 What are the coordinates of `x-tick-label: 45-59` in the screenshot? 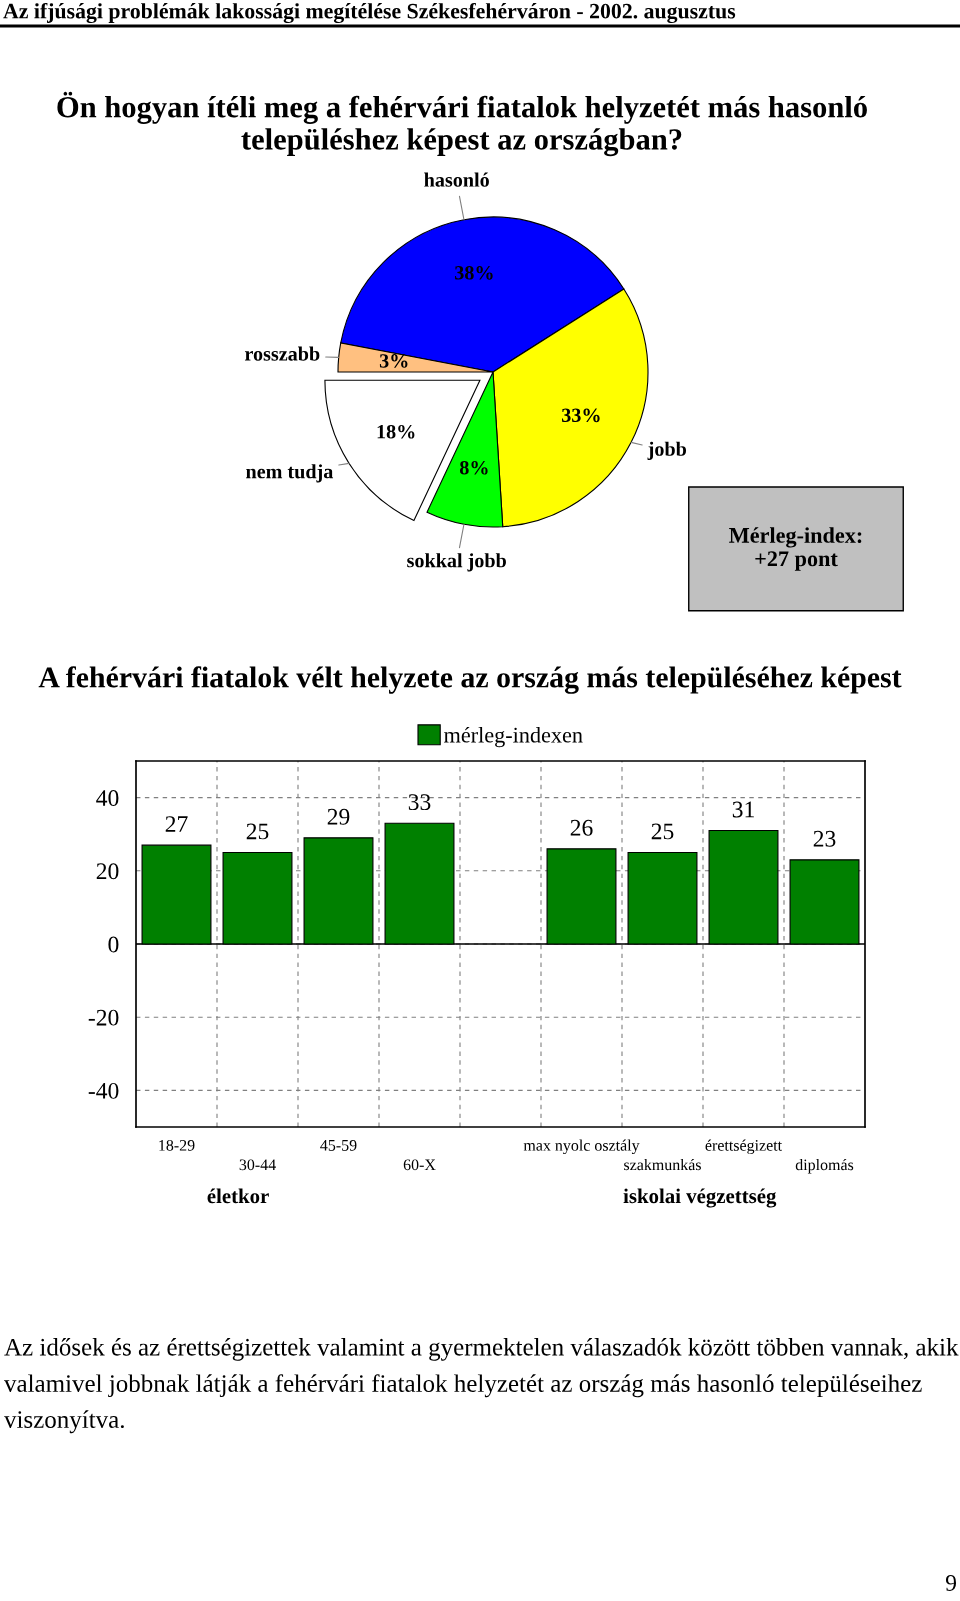 It's located at (338, 1145).